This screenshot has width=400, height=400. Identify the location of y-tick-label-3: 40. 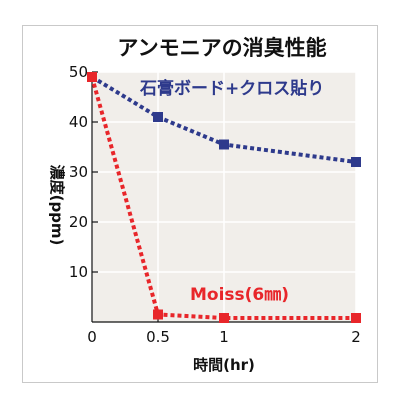
(78, 122).